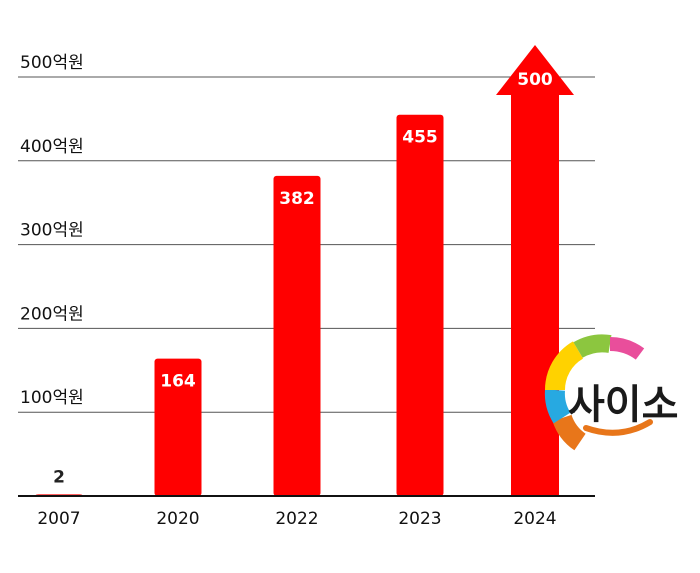 This screenshot has width=700, height=573. Describe the element at coordinates (52, 147) in the screenshot. I see `y-tick-label: 400억원` at that location.